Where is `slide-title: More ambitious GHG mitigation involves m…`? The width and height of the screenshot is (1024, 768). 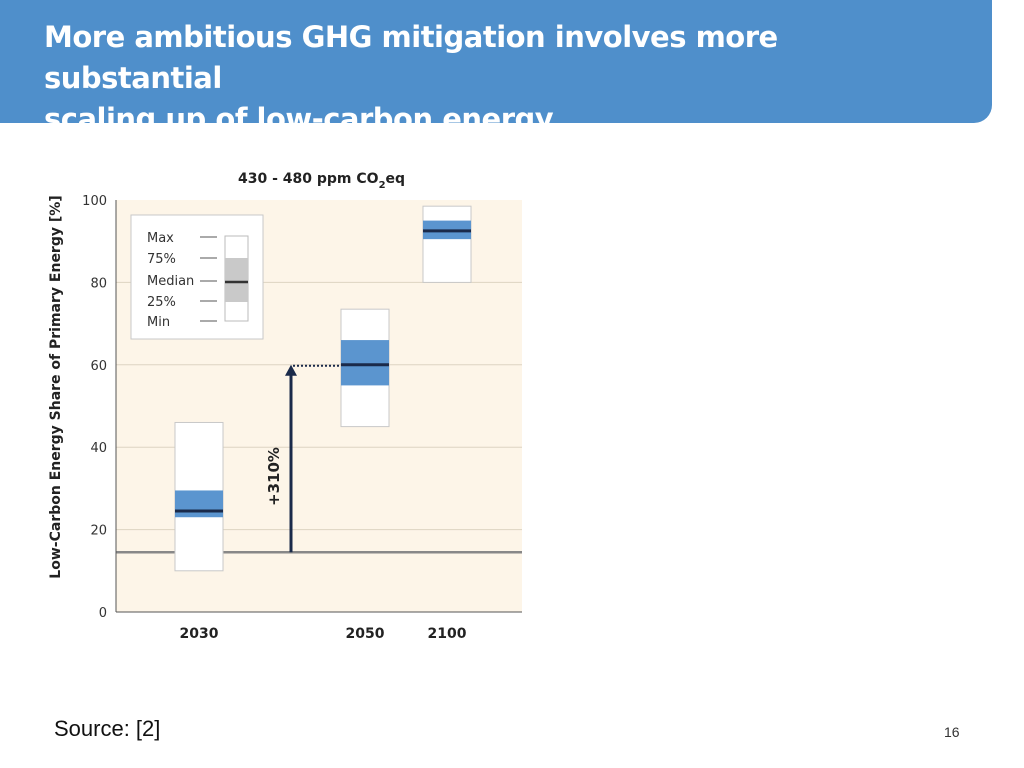 slide-title: More ambitious GHG mitigation involves m… is located at coordinates (494, 78).